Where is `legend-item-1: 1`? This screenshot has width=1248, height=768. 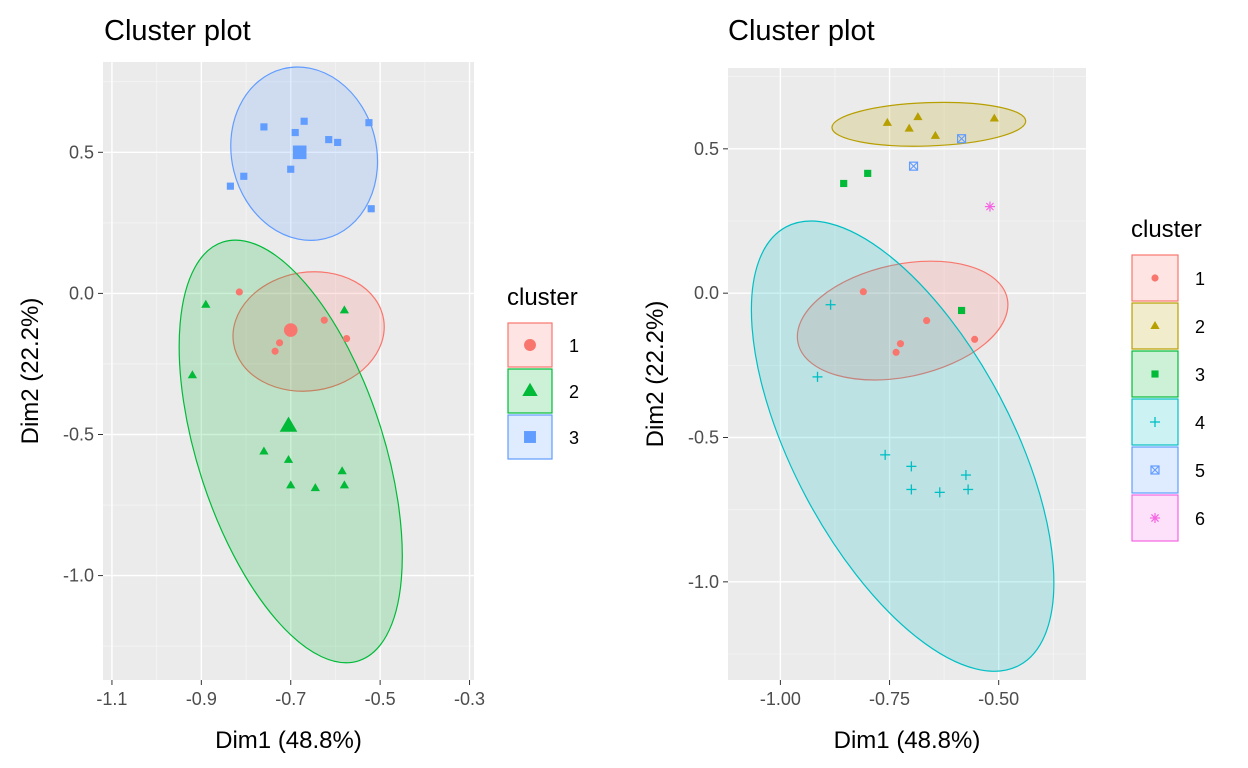 legend-item-1: 1 is located at coordinates (1168, 278).